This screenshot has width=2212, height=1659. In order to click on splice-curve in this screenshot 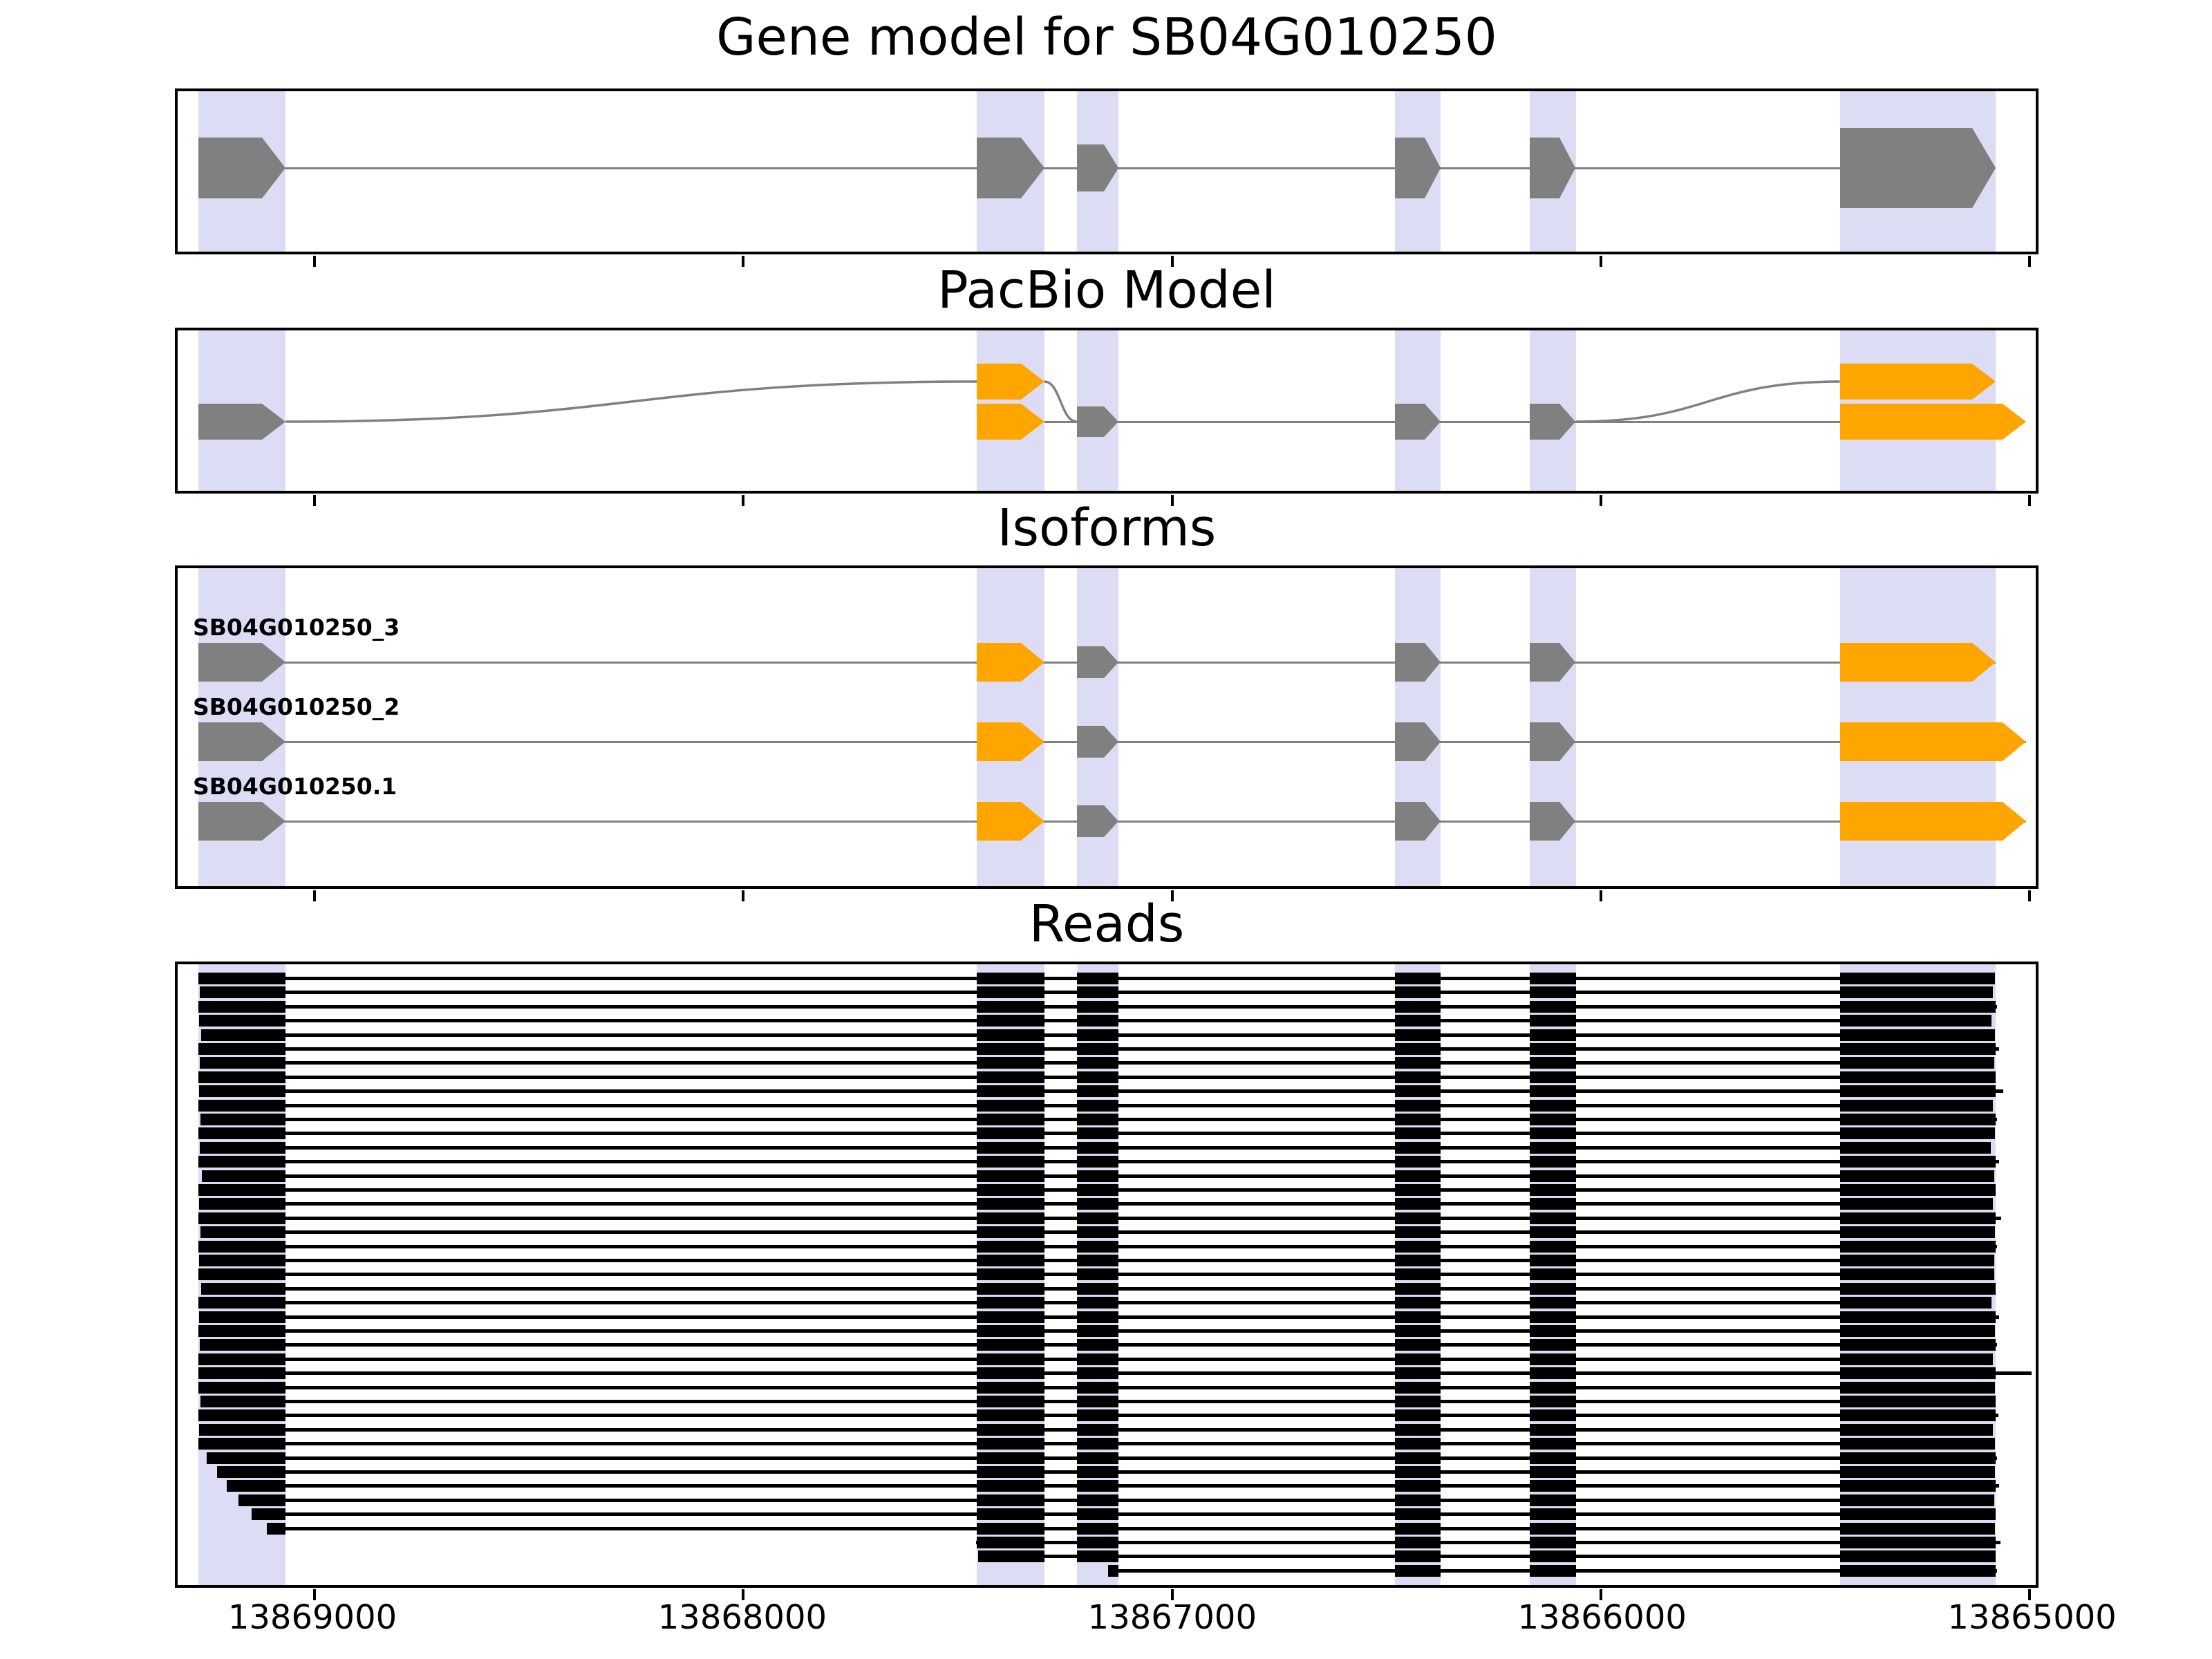, I will do `click(1061, 401)`.